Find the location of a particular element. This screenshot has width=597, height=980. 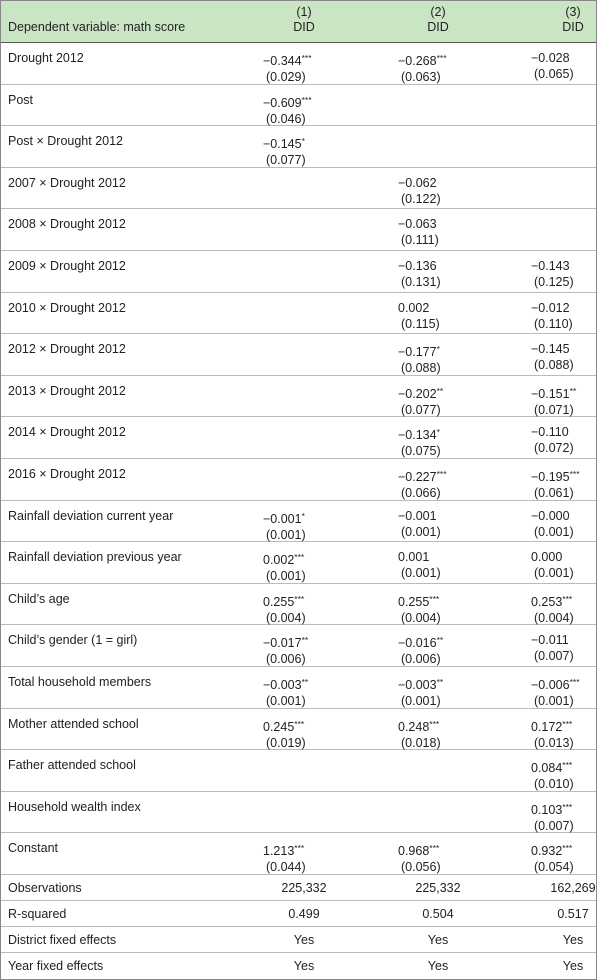

row-label: R-squared is located at coordinates (37, 914).